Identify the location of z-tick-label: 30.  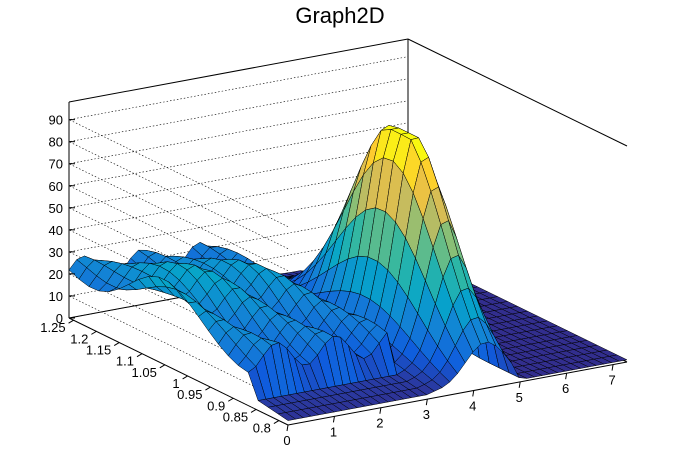
(56, 252).